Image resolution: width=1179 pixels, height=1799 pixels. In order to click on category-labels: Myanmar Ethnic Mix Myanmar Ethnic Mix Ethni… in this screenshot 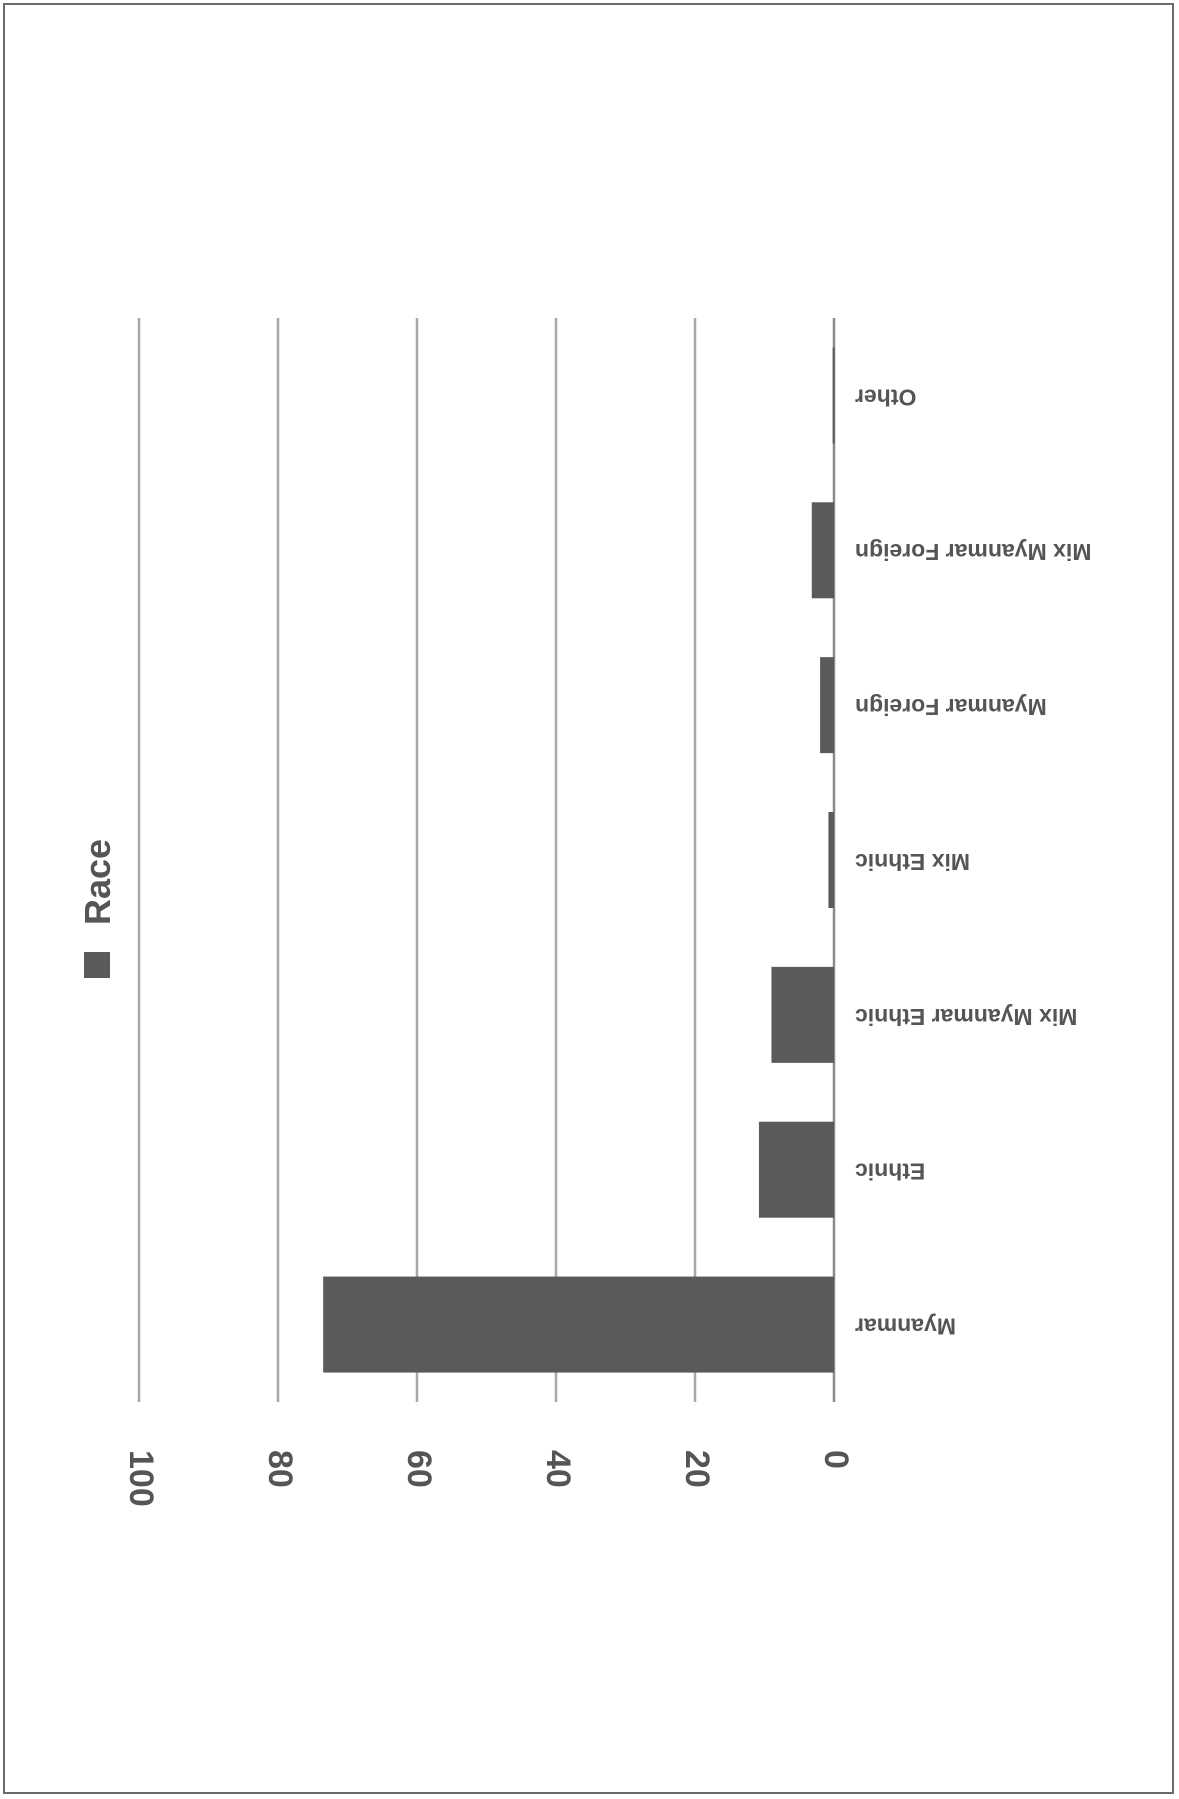, I will do `click(973, 861)`.